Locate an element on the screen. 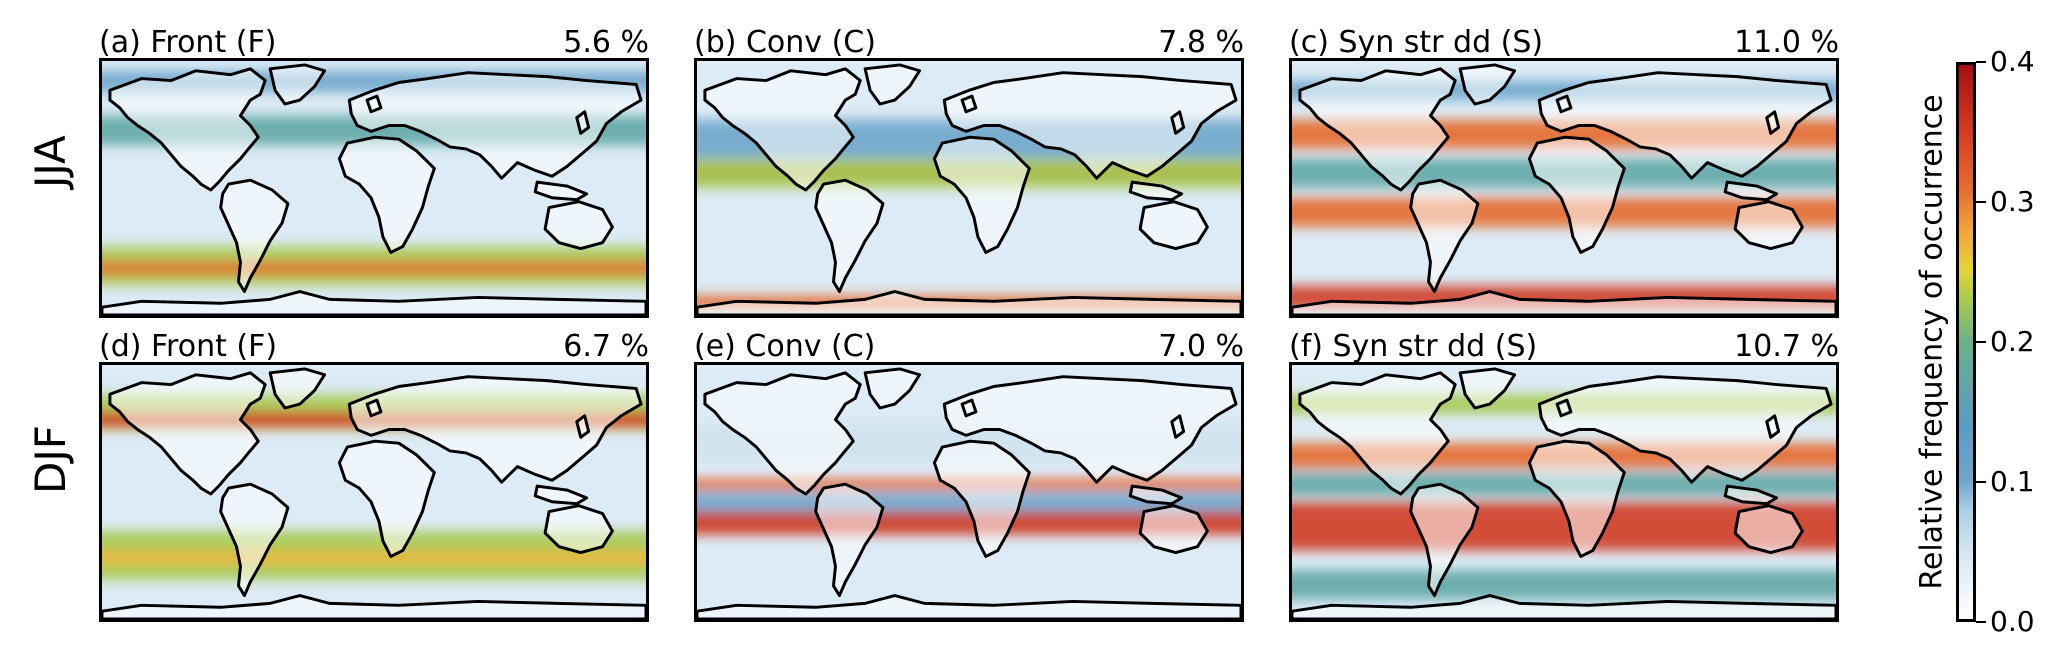 The height and width of the screenshot is (665, 2067). map-panel-b is located at coordinates (969, 188).